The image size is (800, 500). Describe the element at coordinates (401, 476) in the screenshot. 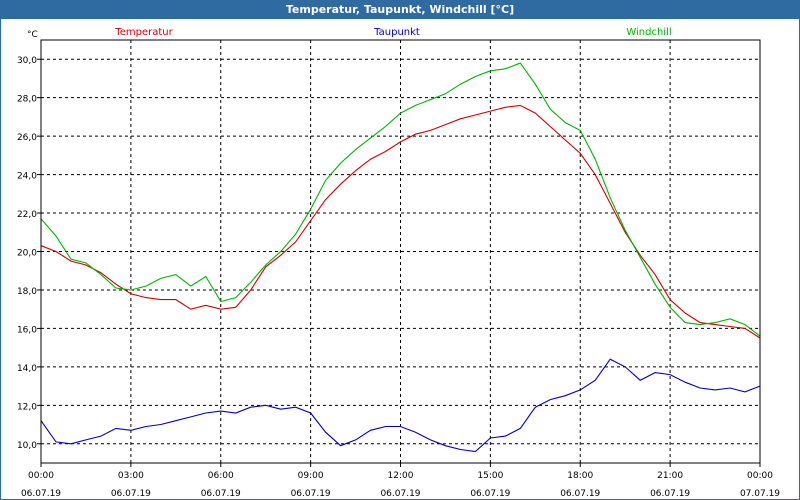

I see `x-tick-time: 12:00` at that location.